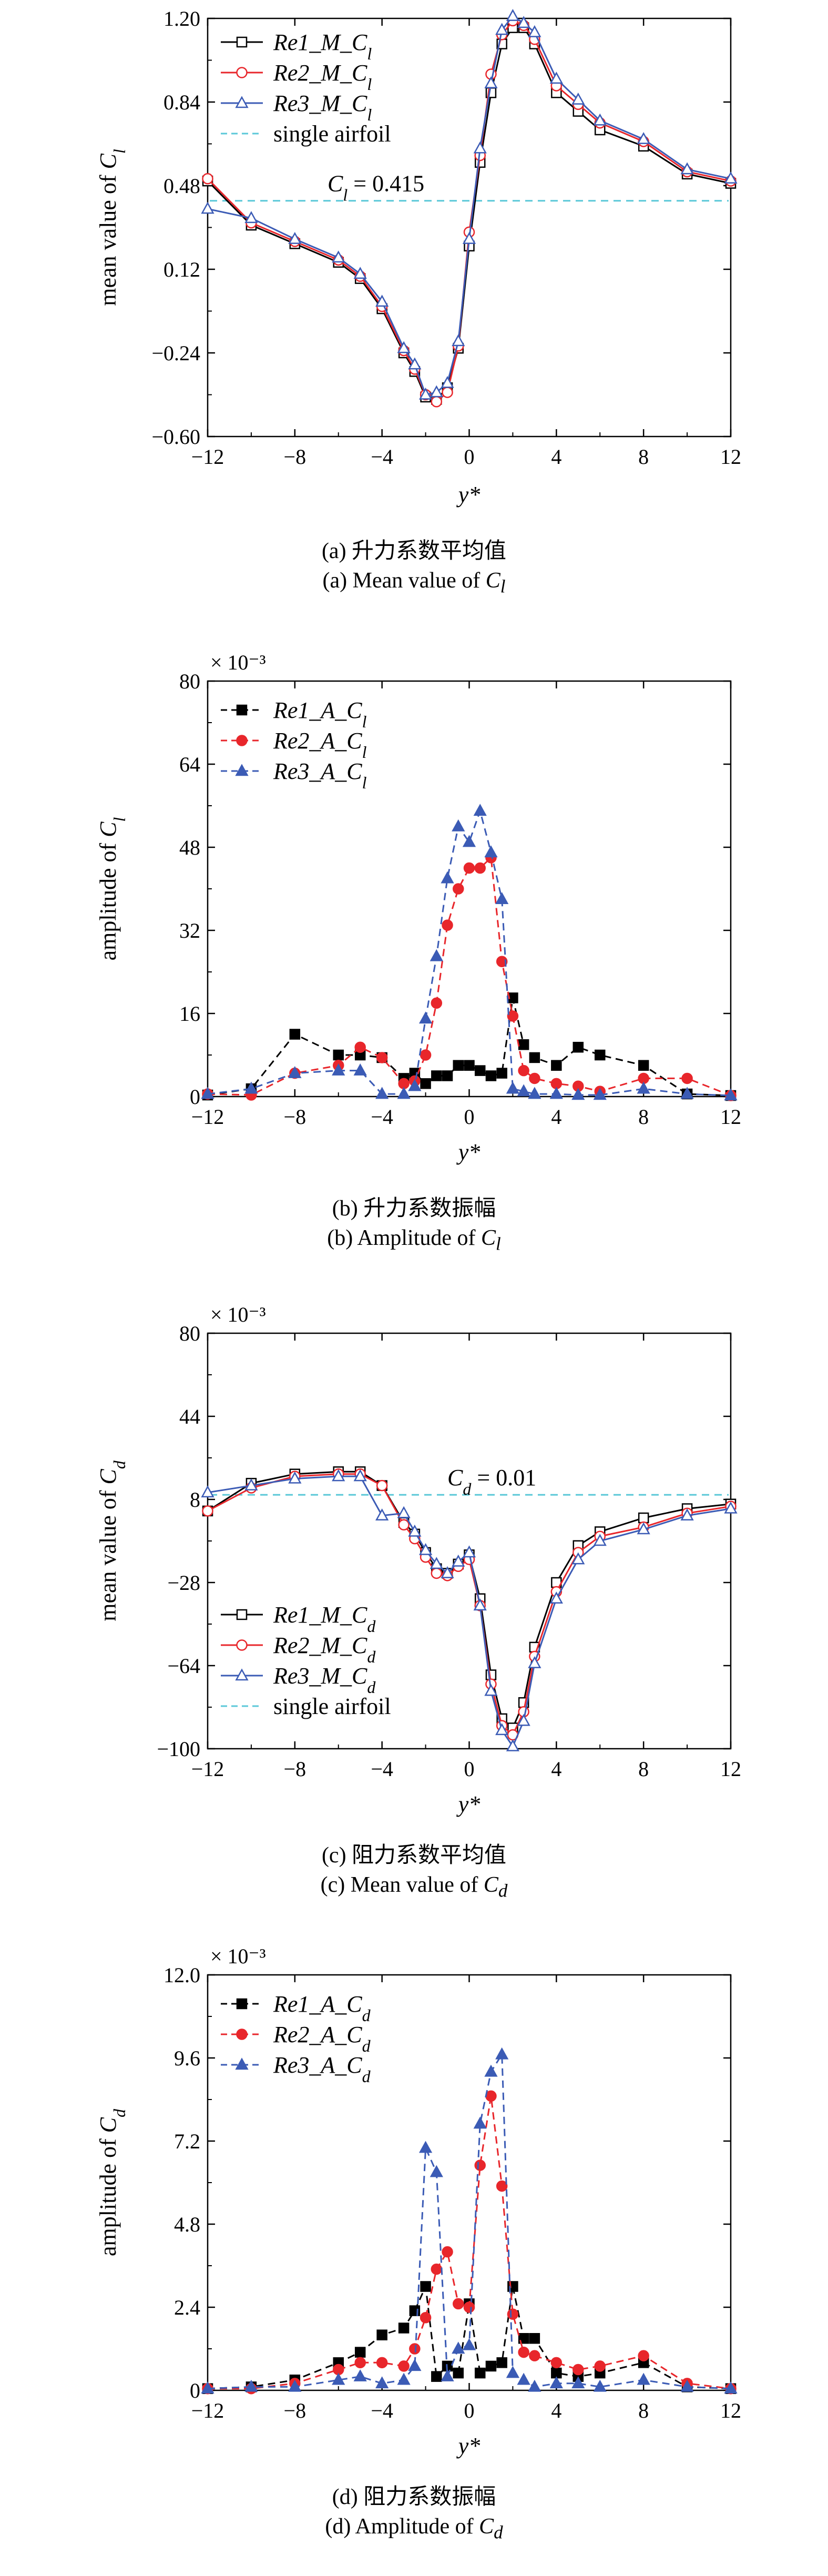  What do you see at coordinates (187, 2058) in the screenshot?
I see `y-tick-label: 9.6` at bounding box center [187, 2058].